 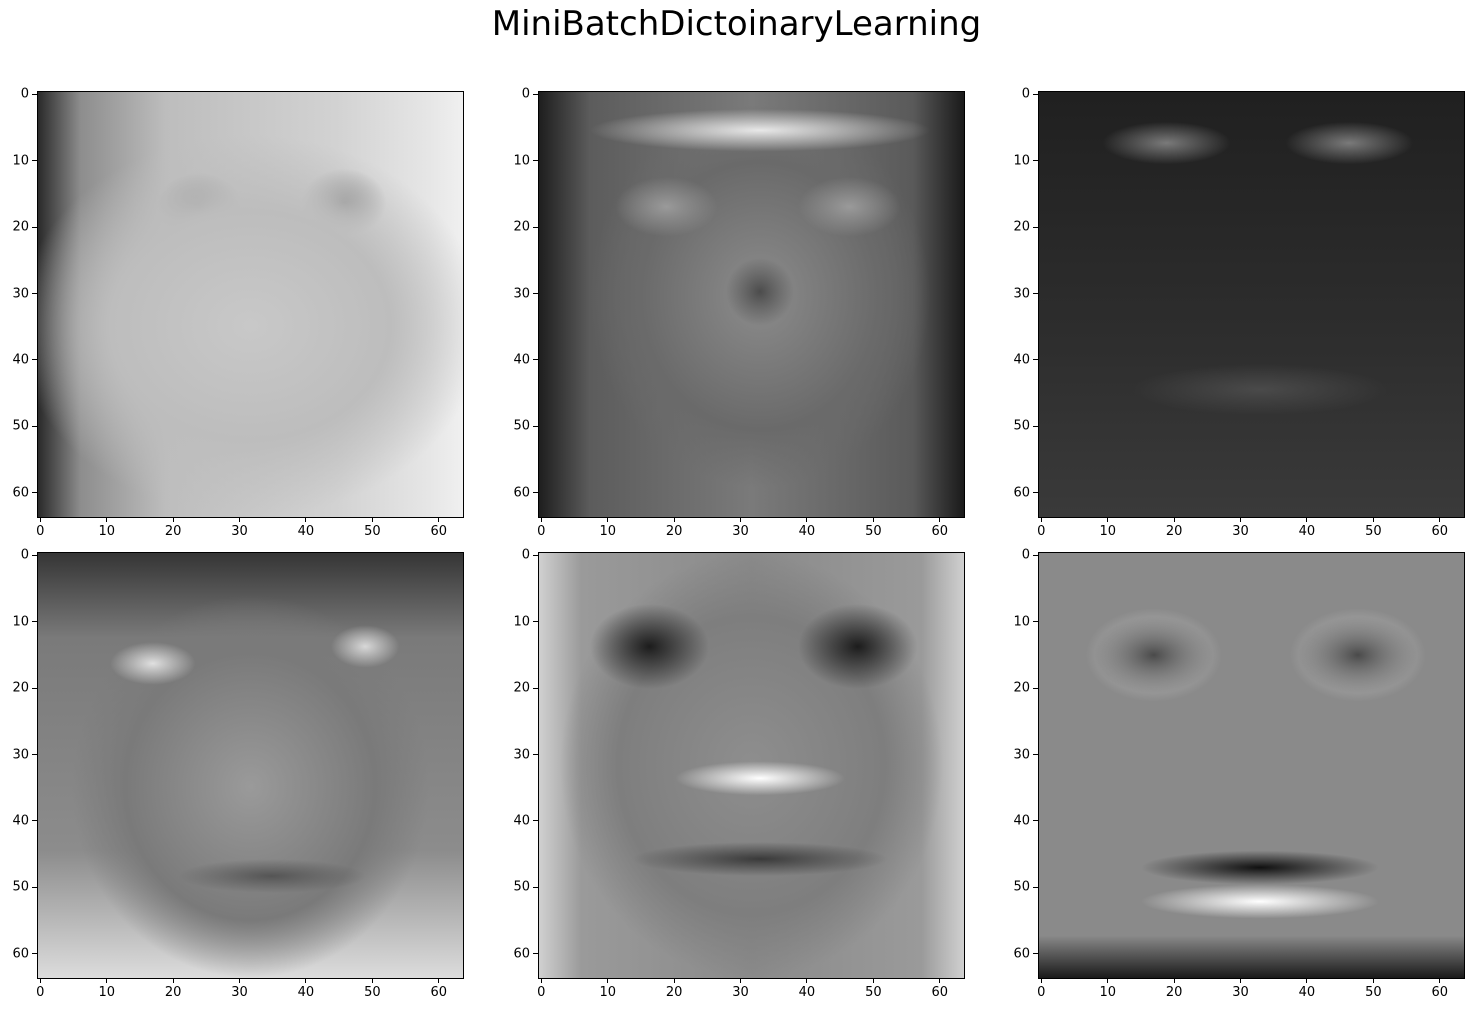 What do you see at coordinates (674, 992) in the screenshot?
I see `x-tick-label: 20` at bounding box center [674, 992].